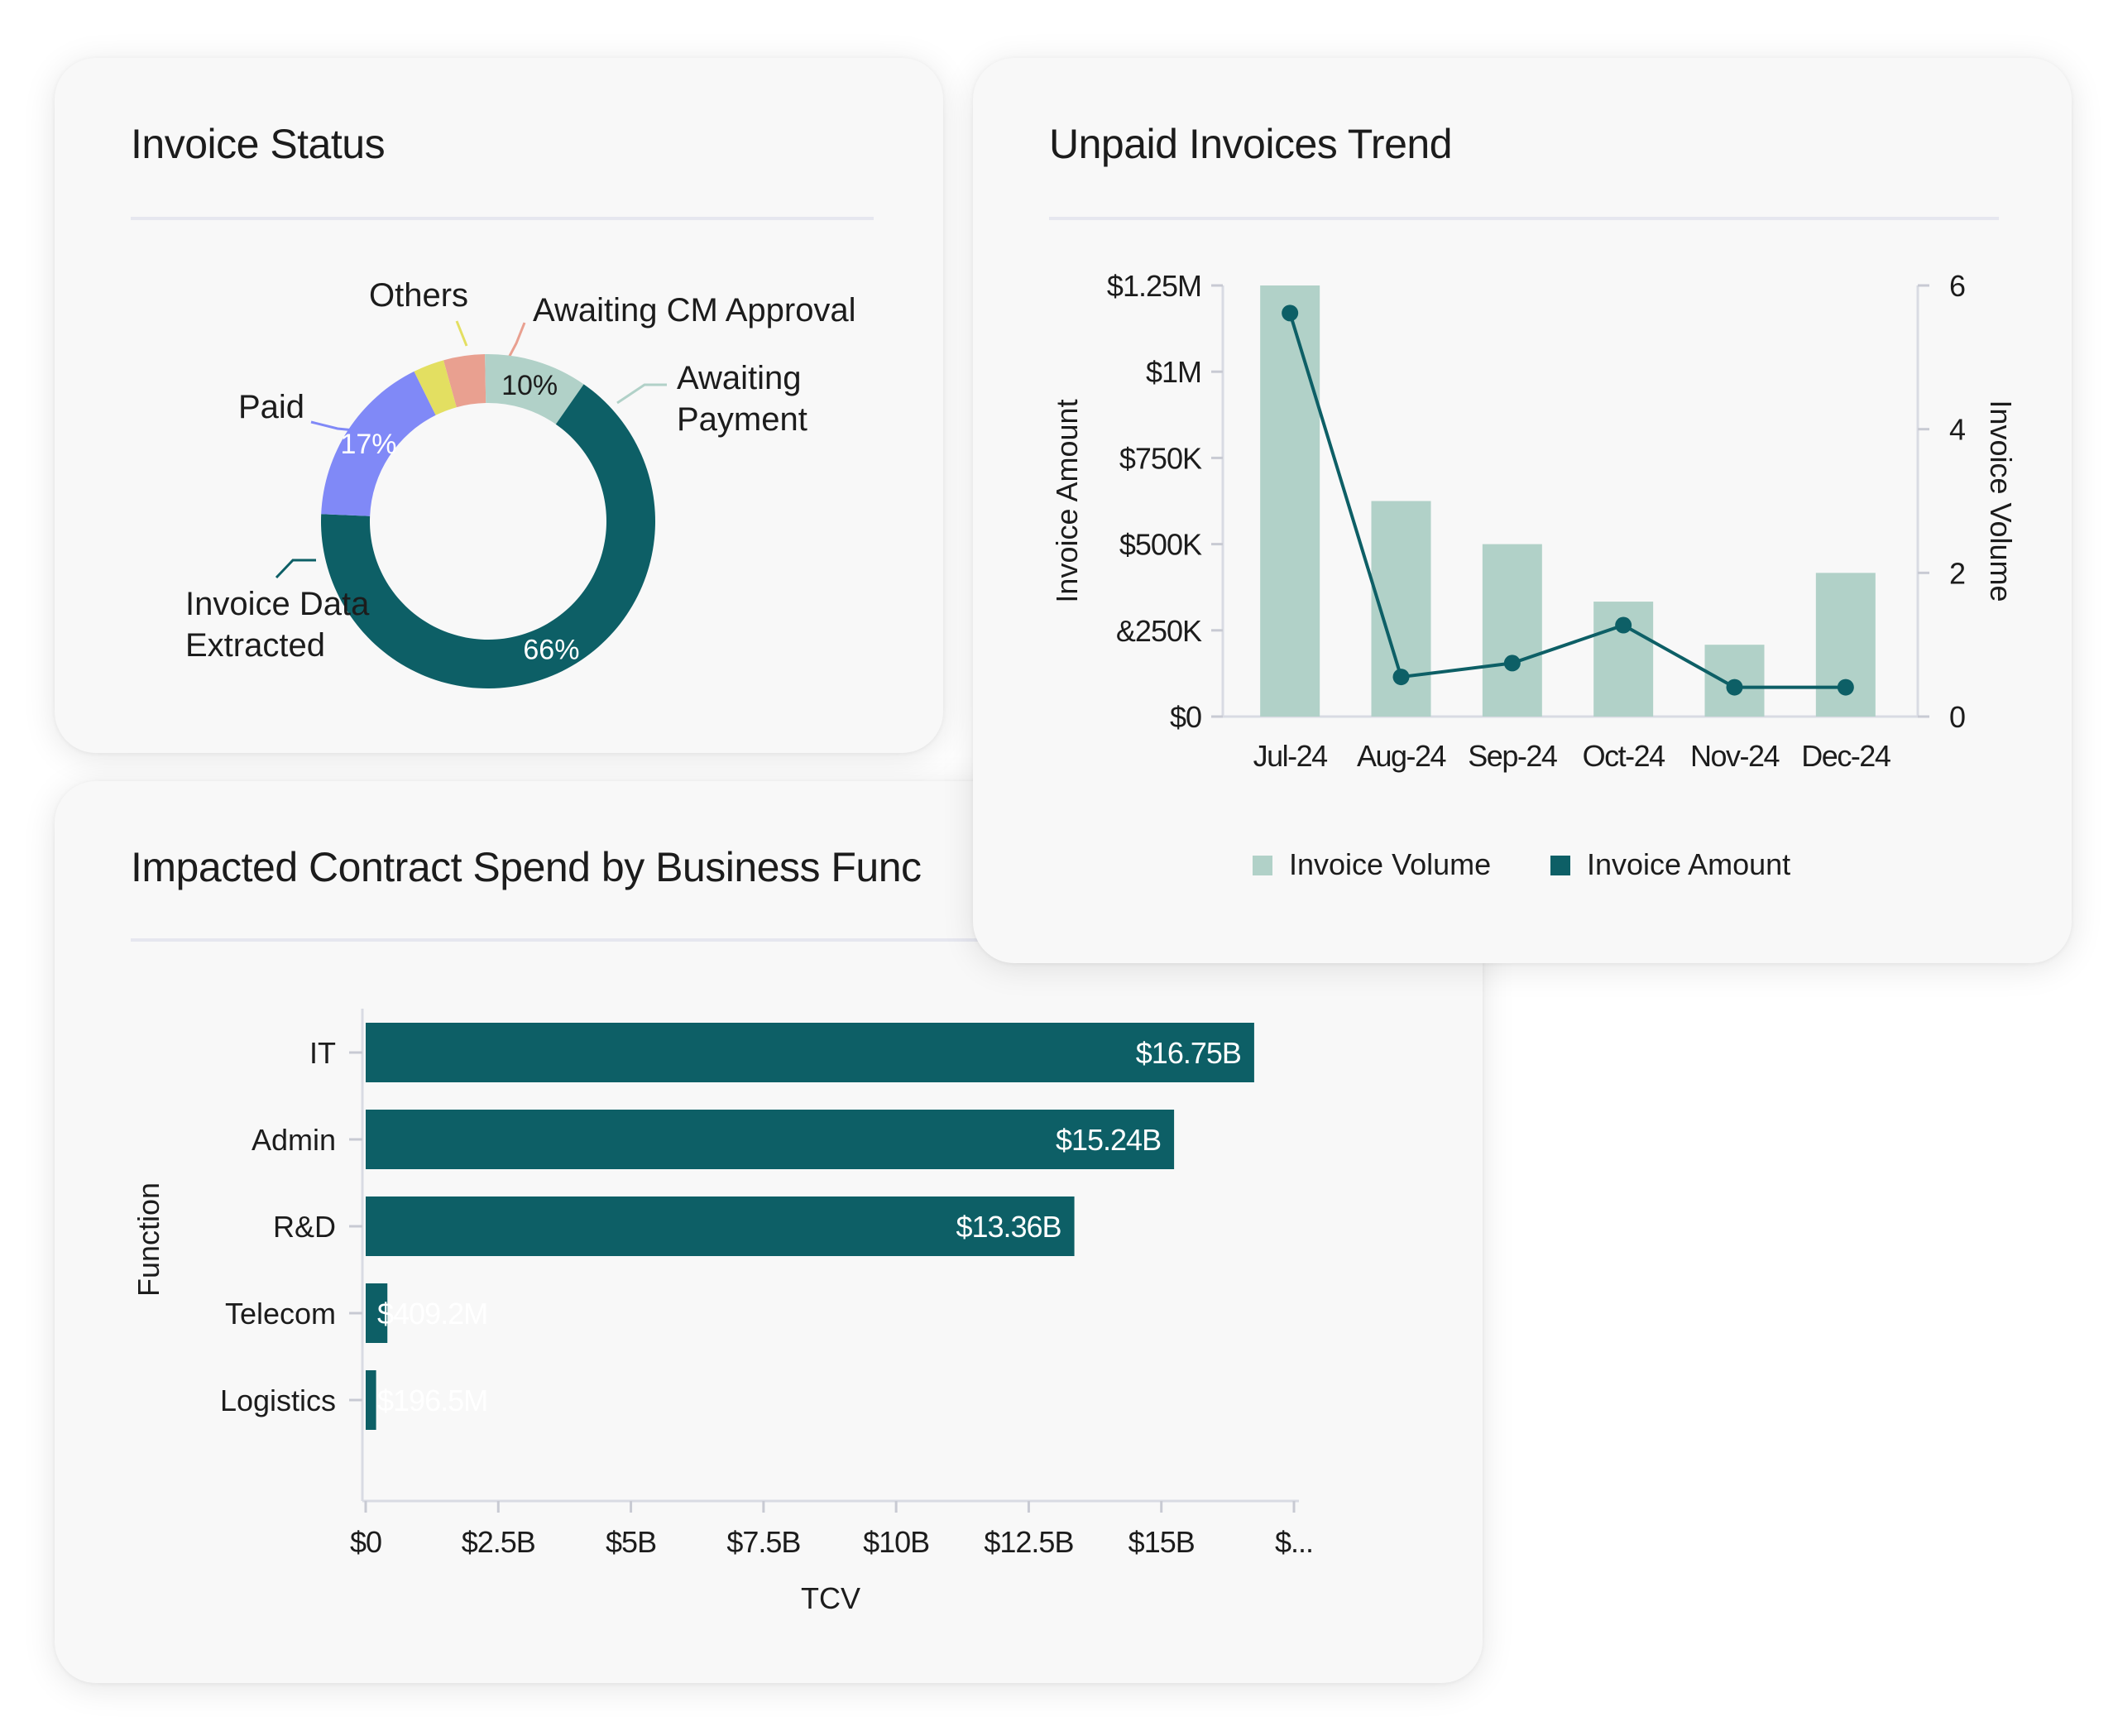  I want to click on contract-spend-divider, so click(801, 940).